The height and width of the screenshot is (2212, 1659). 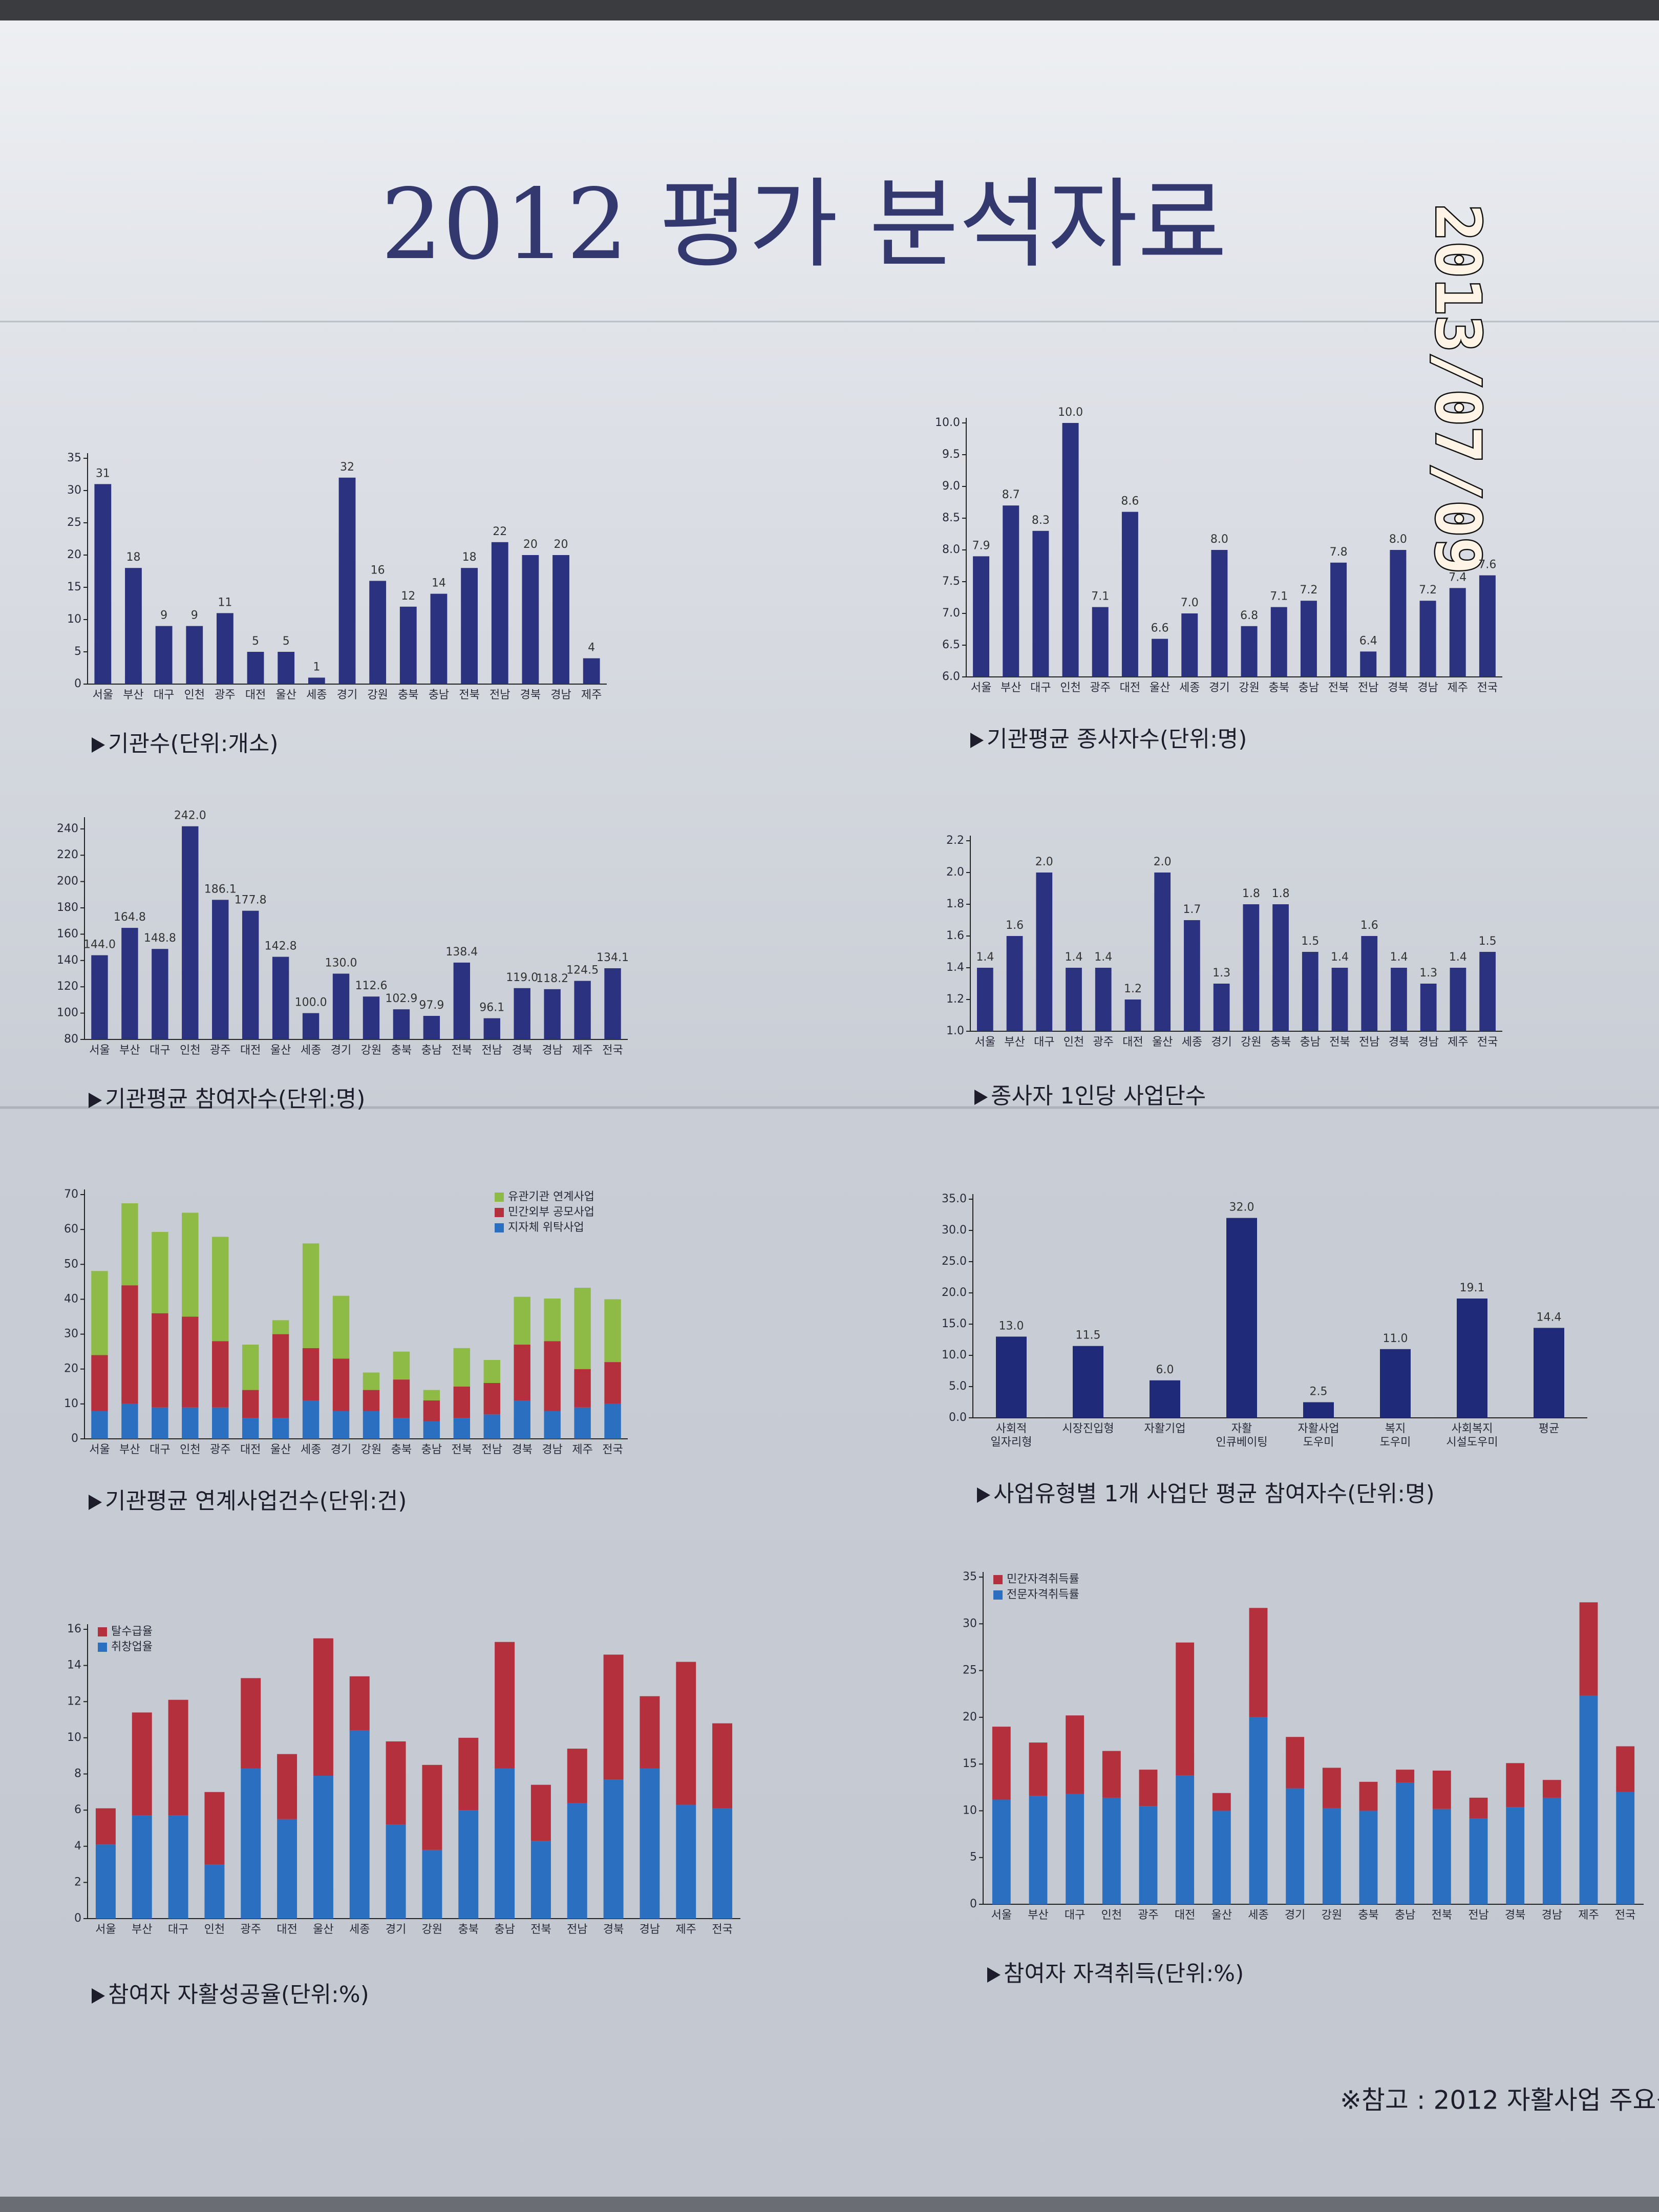 I want to click on legend-label: 전문자격취득률, so click(x=1043, y=1594).